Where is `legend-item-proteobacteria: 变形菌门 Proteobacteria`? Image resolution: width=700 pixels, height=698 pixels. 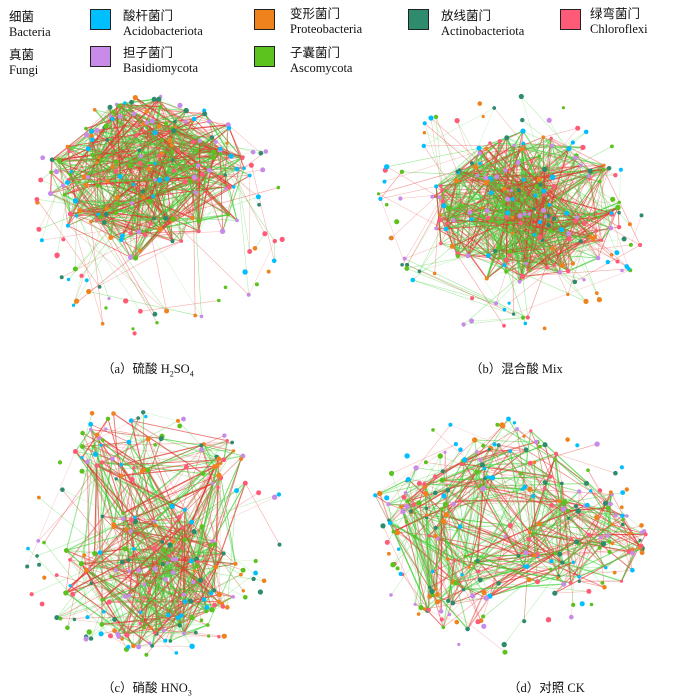
legend-item-proteobacteria: 变形菌门 Proteobacteria is located at coordinates (326, 22).